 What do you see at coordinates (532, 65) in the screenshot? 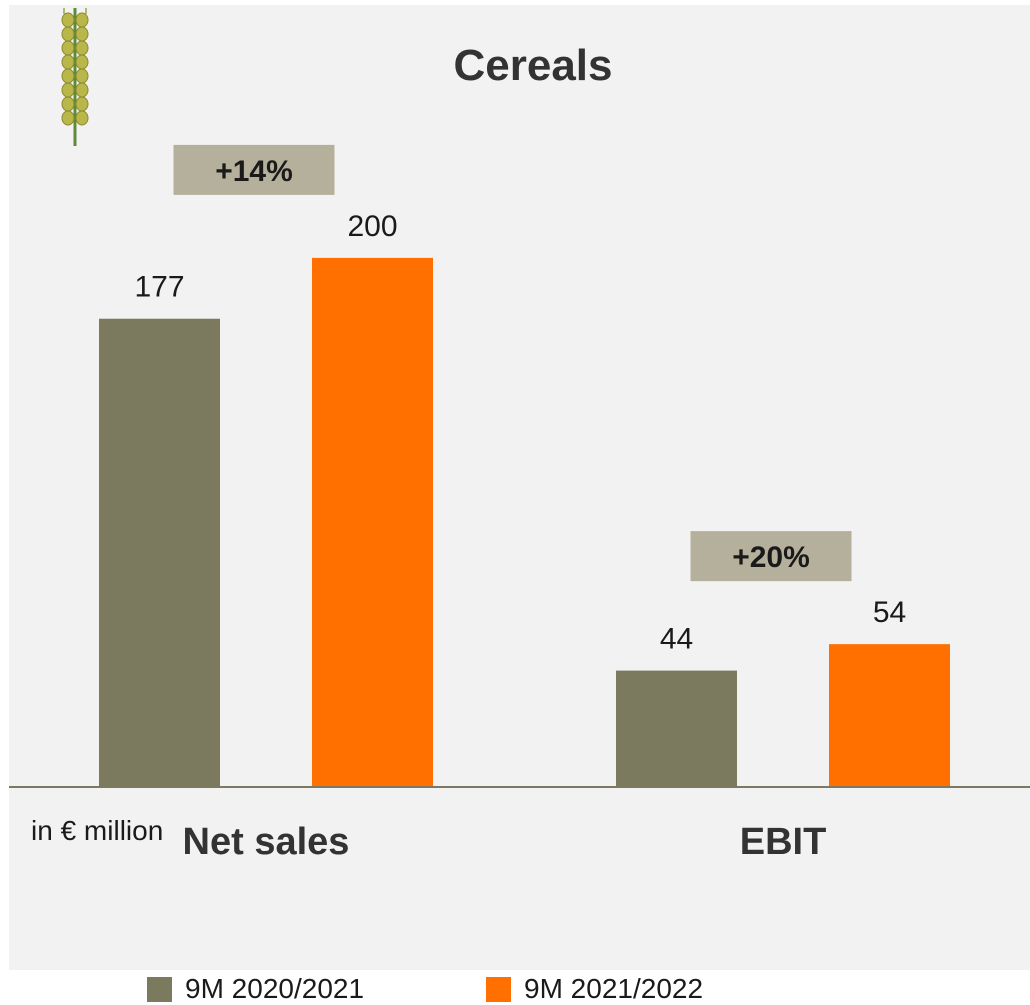
I see `chart-title: Cereals` at bounding box center [532, 65].